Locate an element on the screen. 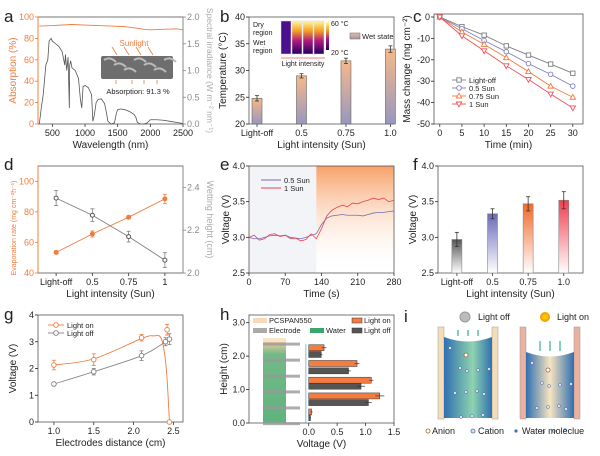 Image resolution: width=600 pixels, height=456 pixels. absorption-caption: Absorption: 91.3 % is located at coordinates (138, 91).